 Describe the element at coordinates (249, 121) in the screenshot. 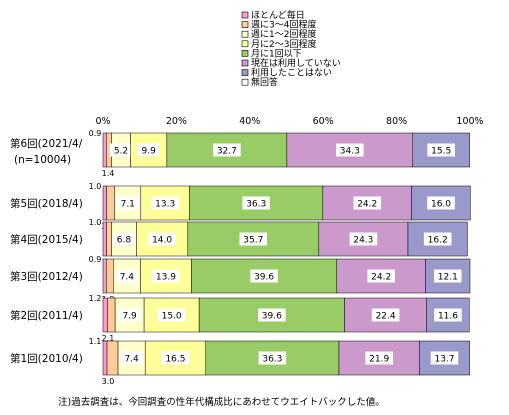

I see `x-tick-label: 40%` at that location.